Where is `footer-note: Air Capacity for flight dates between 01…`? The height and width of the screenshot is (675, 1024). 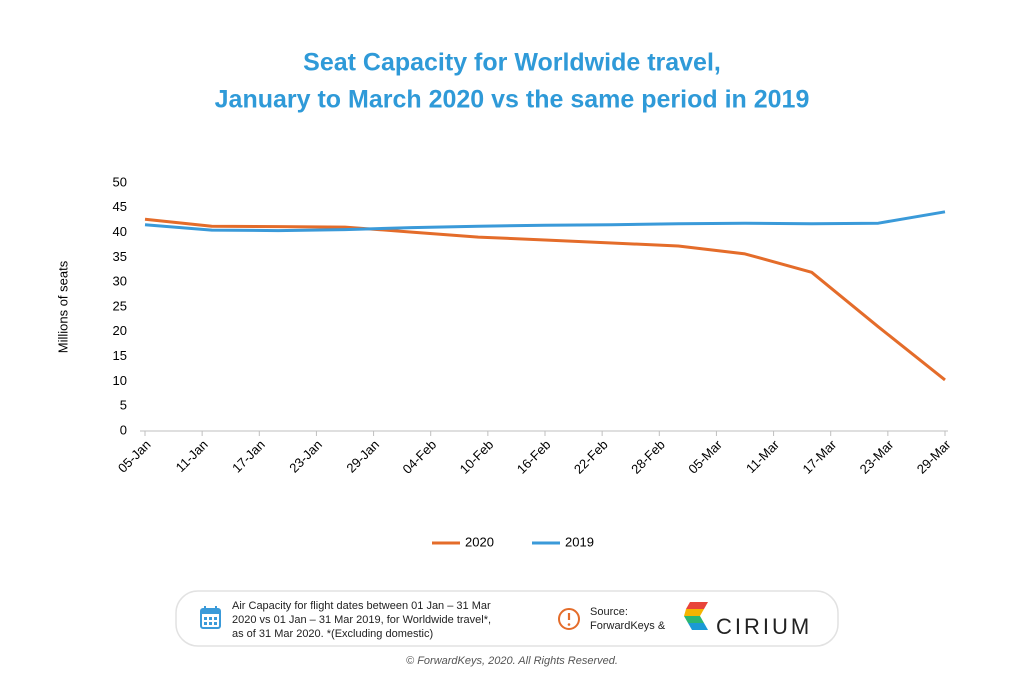 footer-note: Air Capacity for flight dates between 01… is located at coordinates (361, 606).